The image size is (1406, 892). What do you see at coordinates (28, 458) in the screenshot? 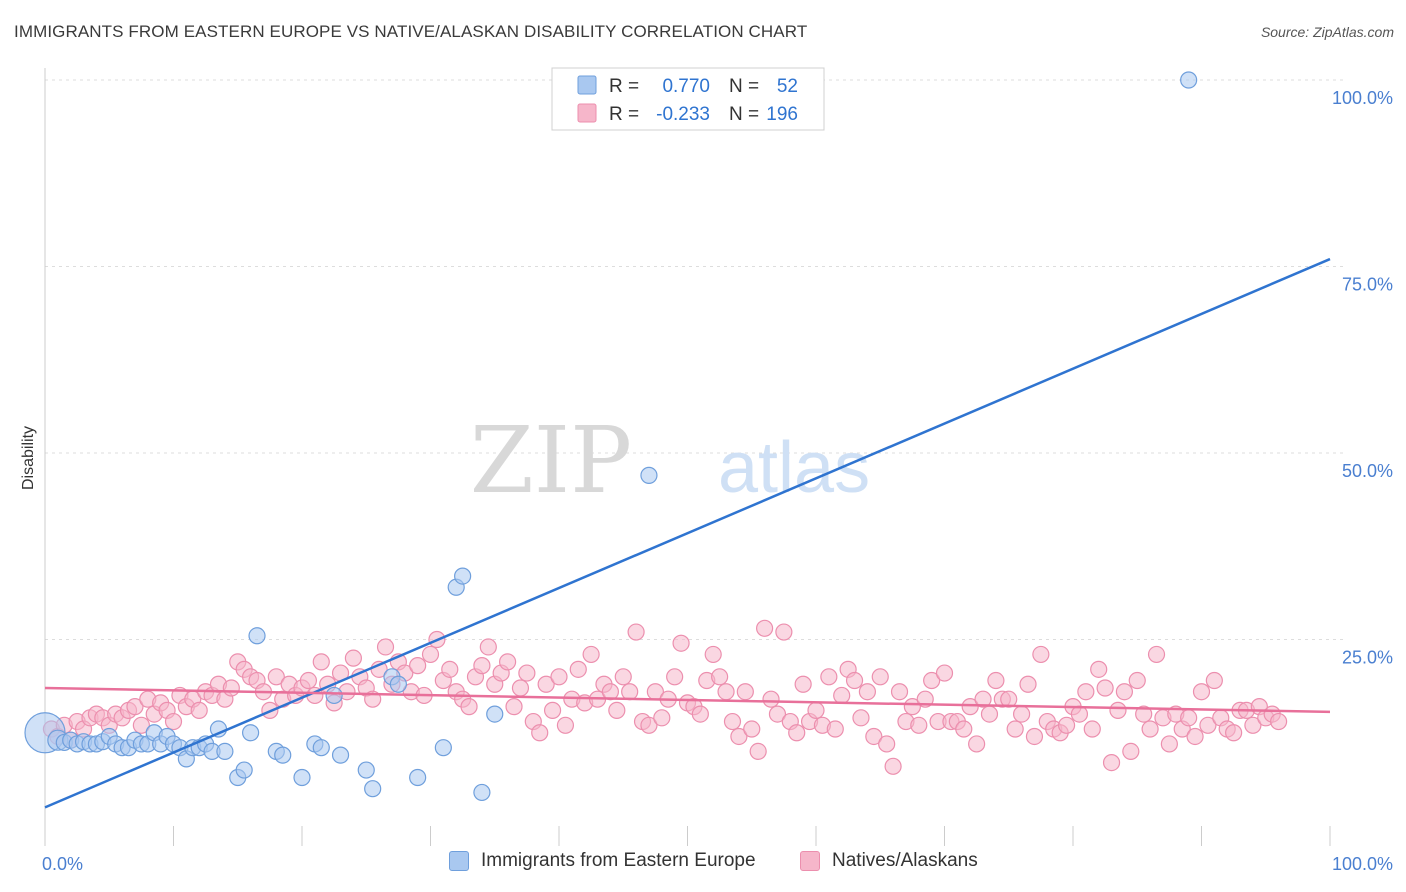
I see `y-axis-label: Disability` at bounding box center [28, 458].